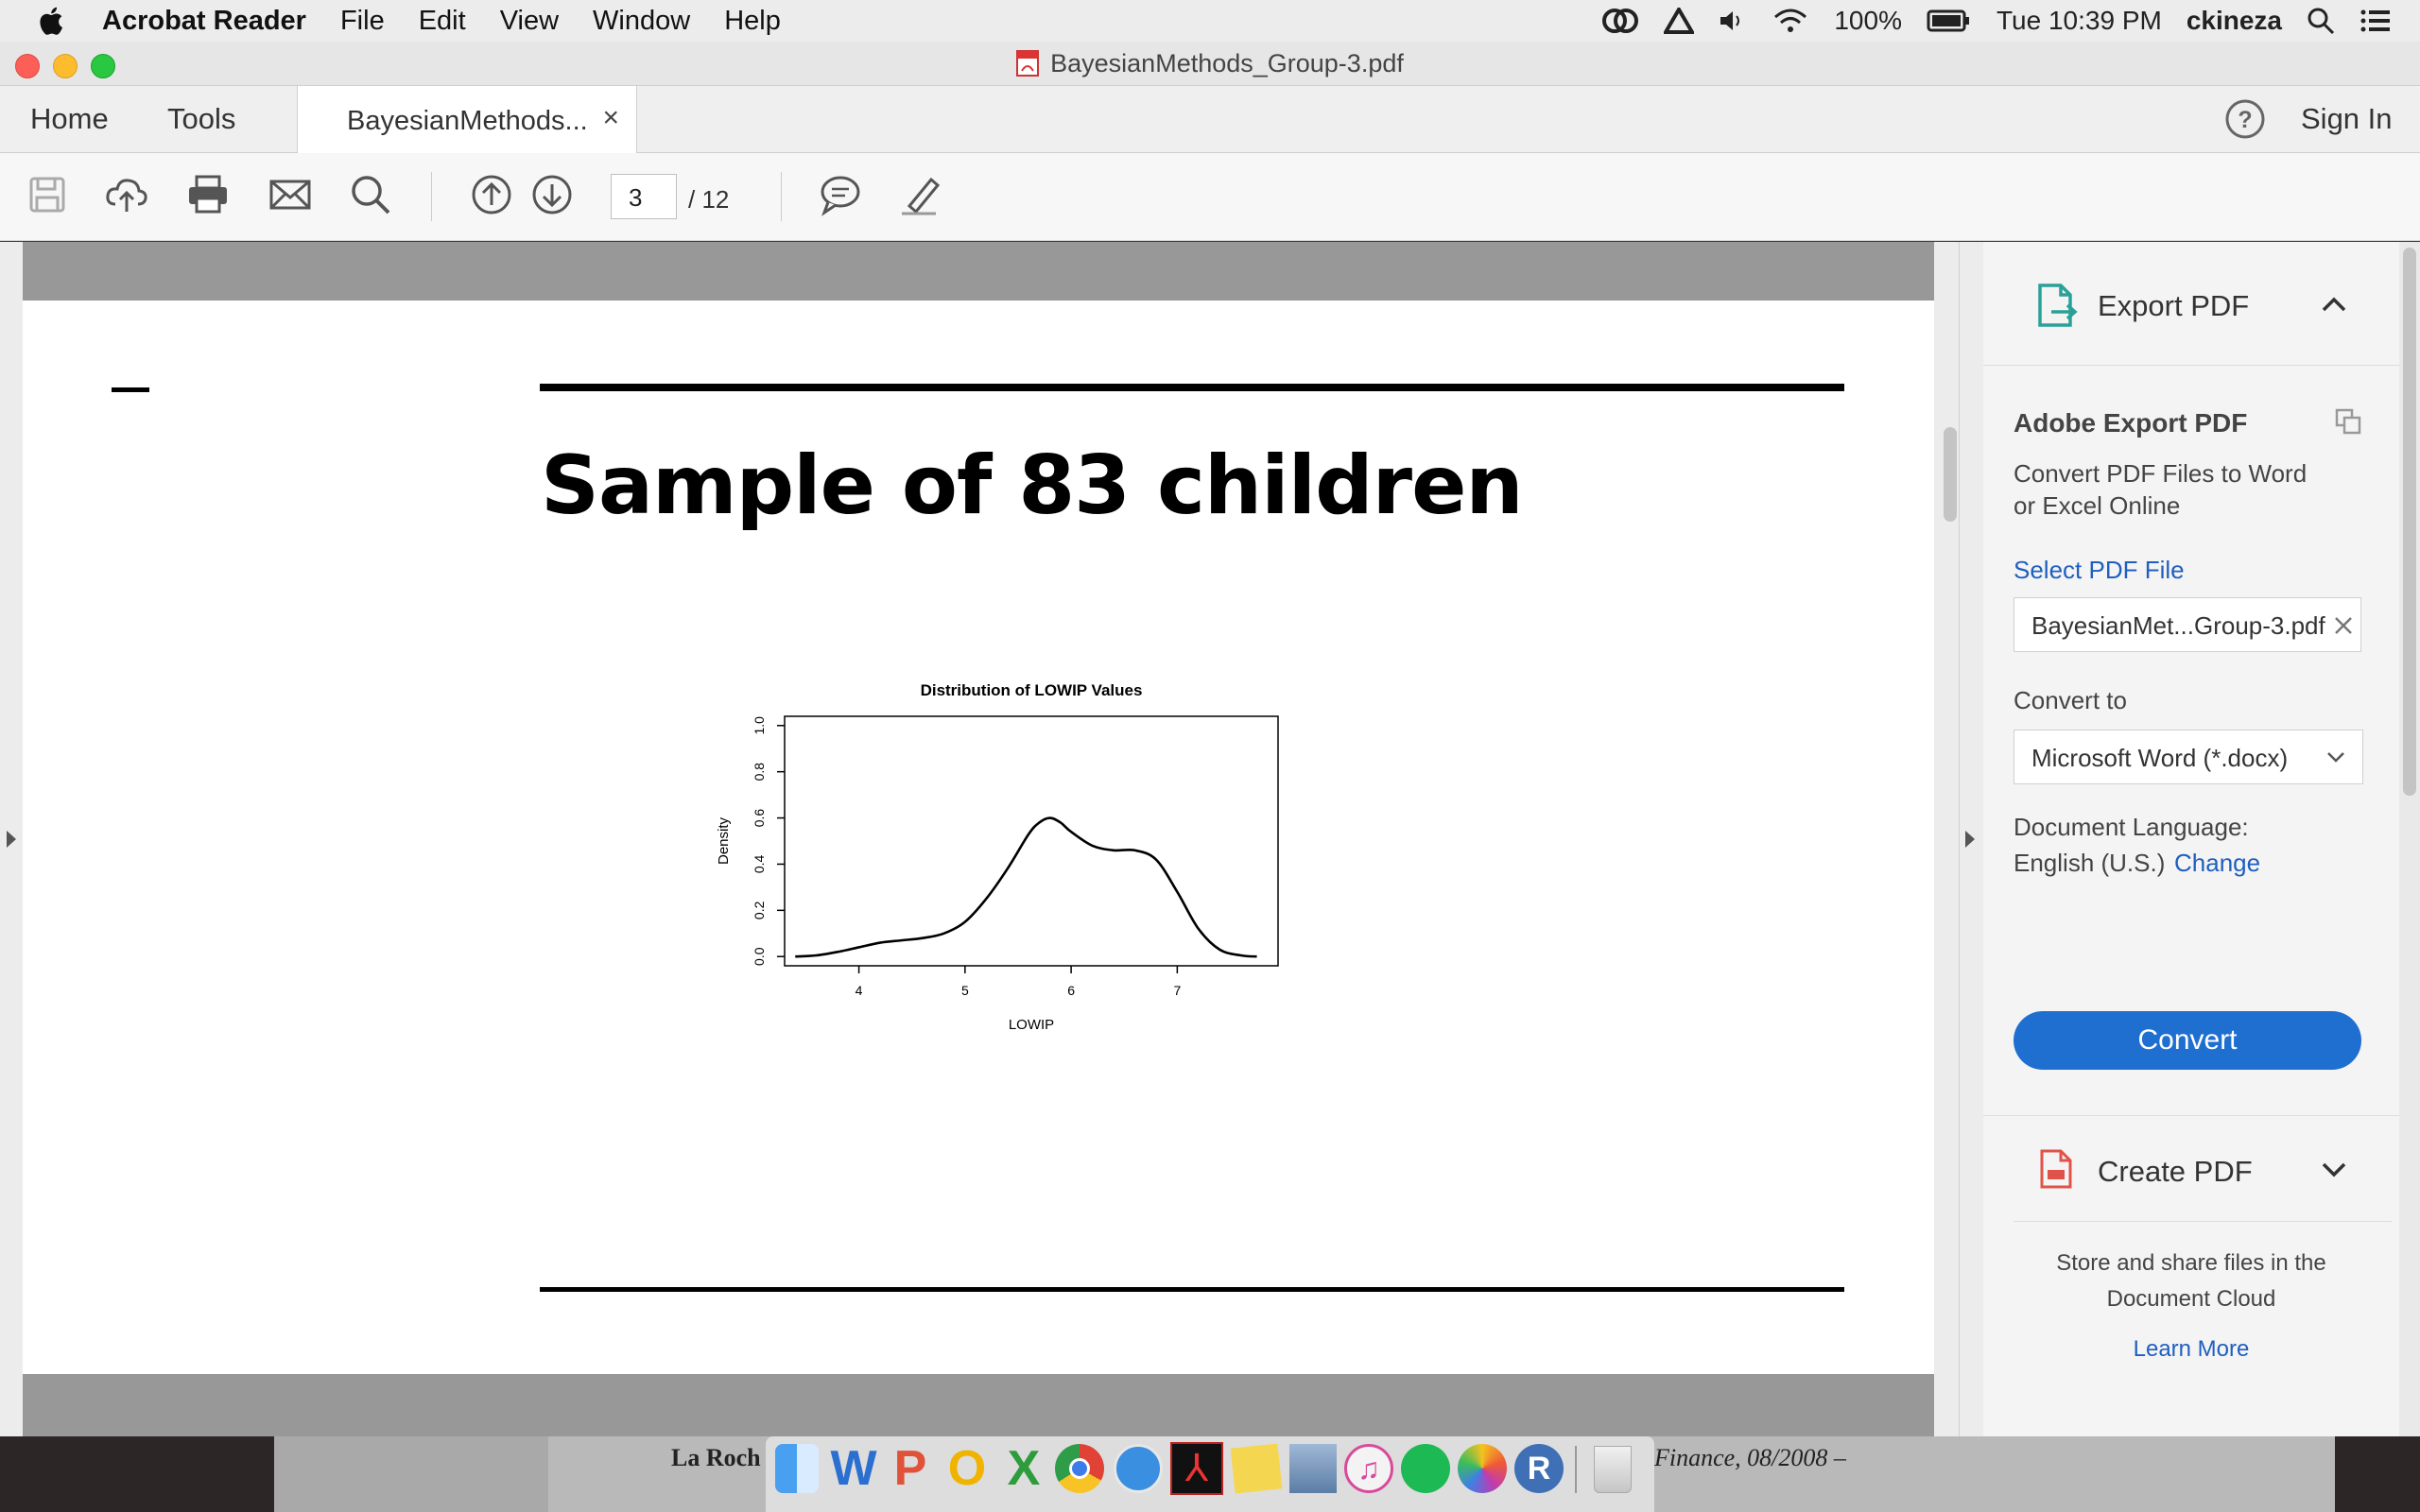 This screenshot has width=2420, height=1512. I want to click on create-pdf-header: Create PDF, so click(2203, 1174).